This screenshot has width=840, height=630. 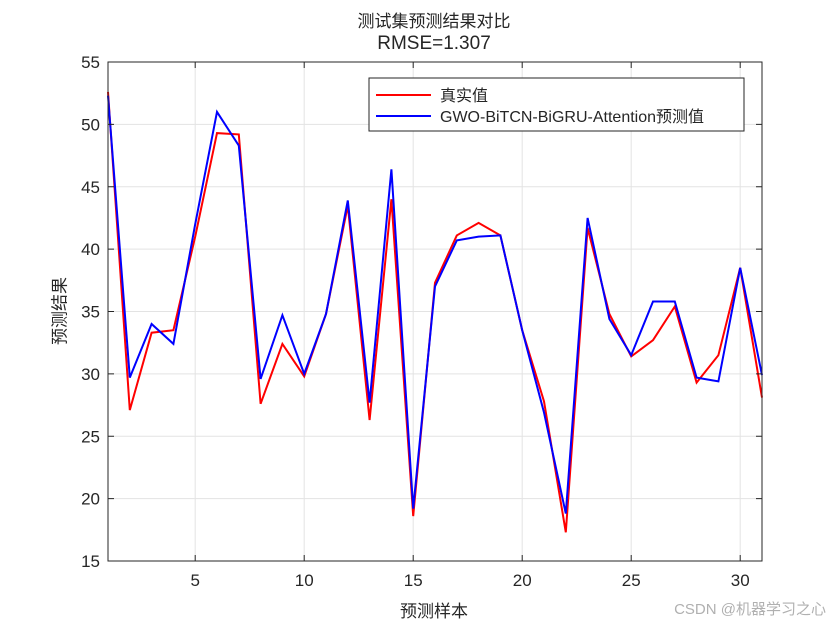 I want to click on y-axis-label: 预测结果, so click(x=60, y=311).